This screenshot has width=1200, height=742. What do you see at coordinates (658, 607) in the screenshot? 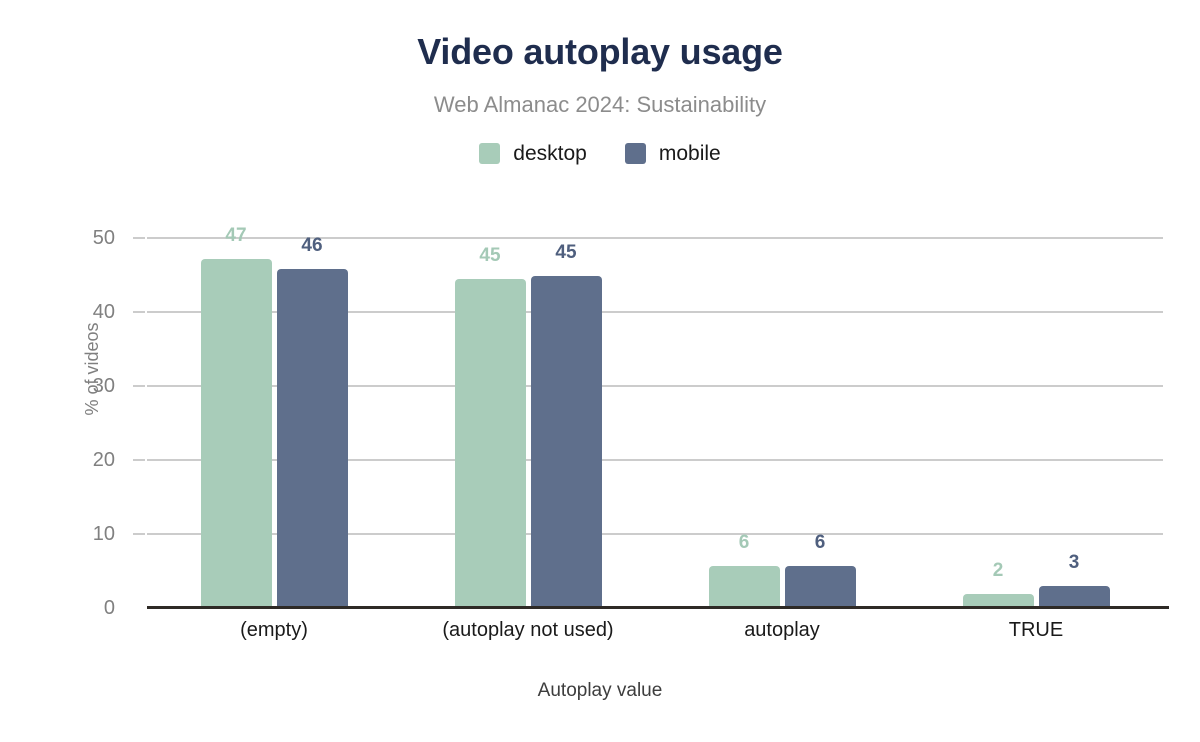
I see `x-axis-baseline` at bounding box center [658, 607].